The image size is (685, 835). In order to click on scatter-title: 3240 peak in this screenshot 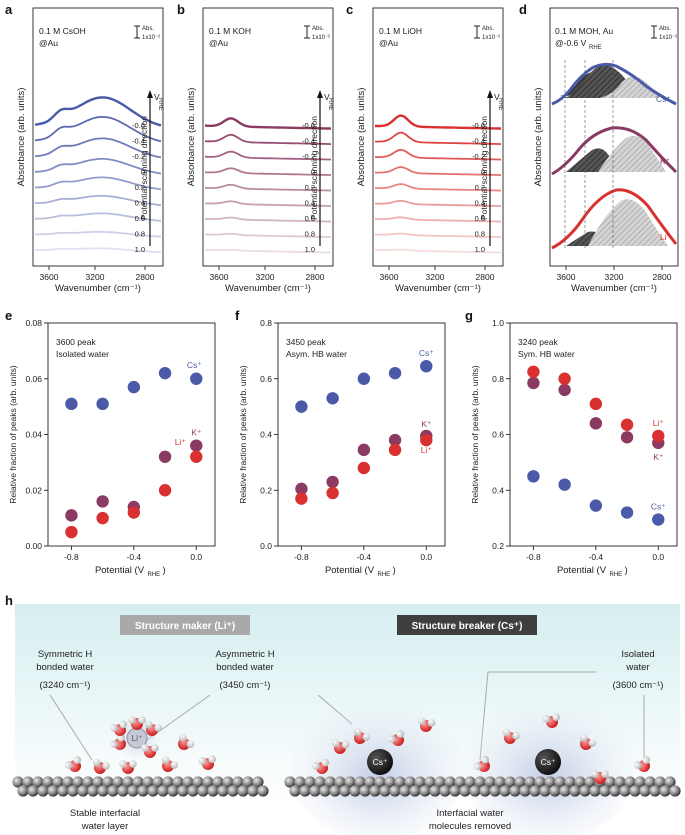, I will do `click(538, 342)`.